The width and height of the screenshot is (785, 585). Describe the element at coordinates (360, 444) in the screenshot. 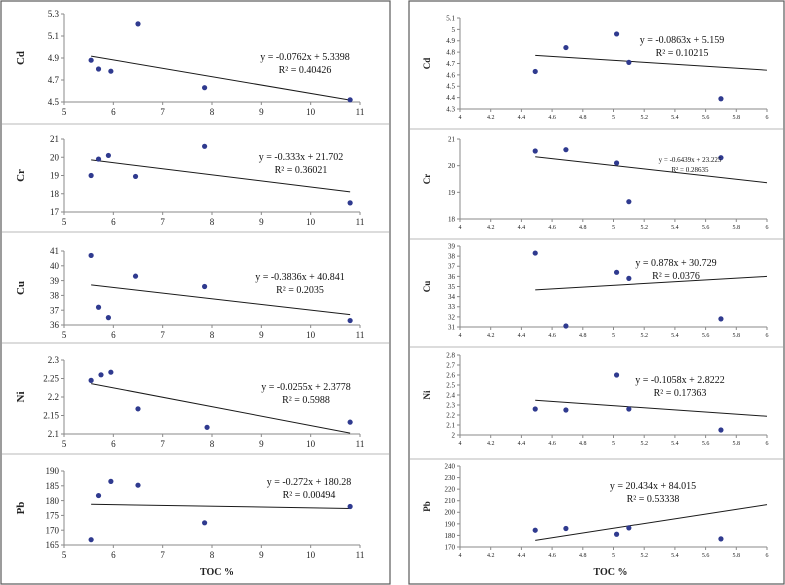

I see `left-ni-x-tick-label: 11` at that location.